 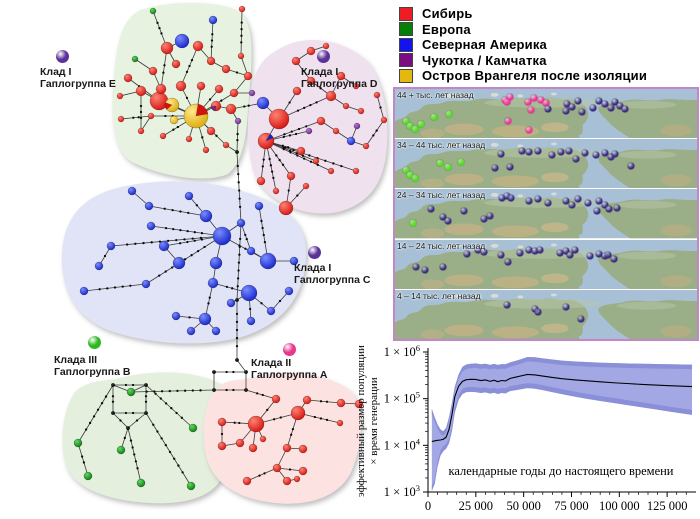 What do you see at coordinates (535, 76) in the screenshot?
I see `legend-label: Остров Врангеля после изоляции` at bounding box center [535, 76].